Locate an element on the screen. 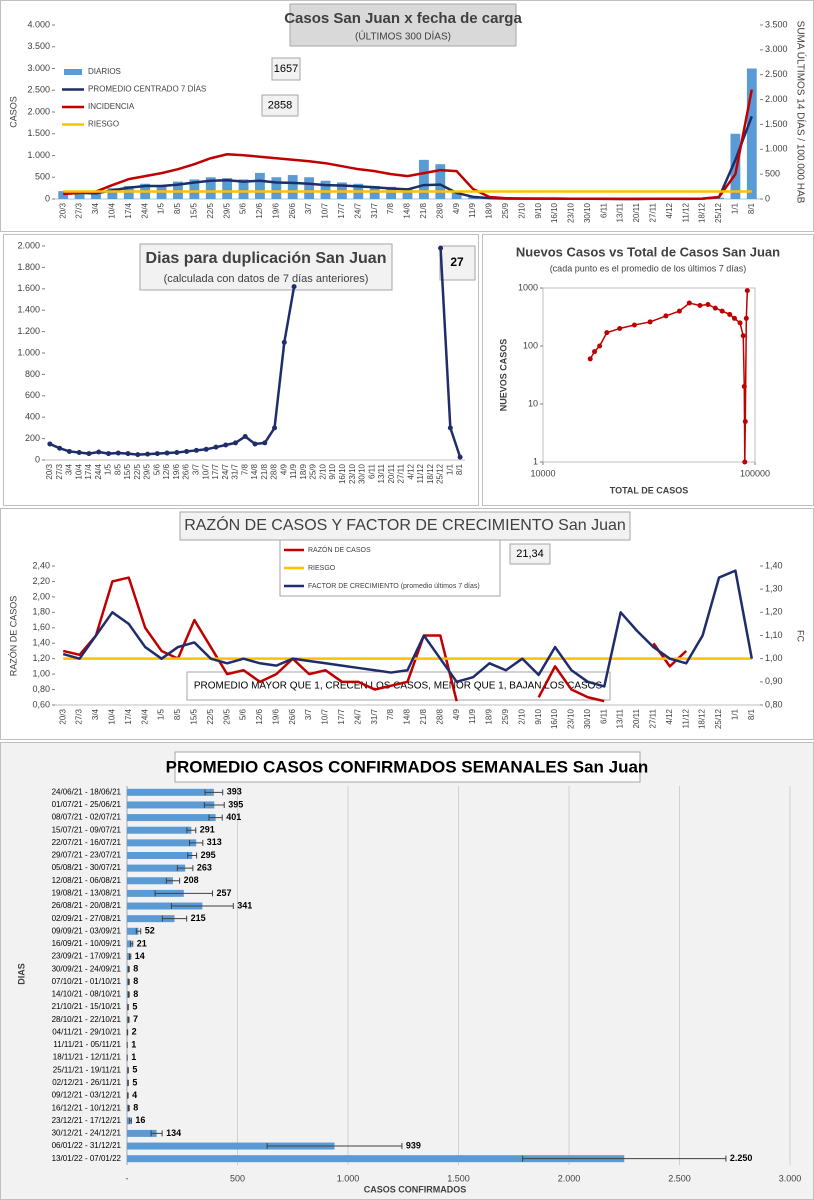 The width and height of the screenshot is (814, 1200). x-tick-label: 3/4 is located at coordinates (95, 208).